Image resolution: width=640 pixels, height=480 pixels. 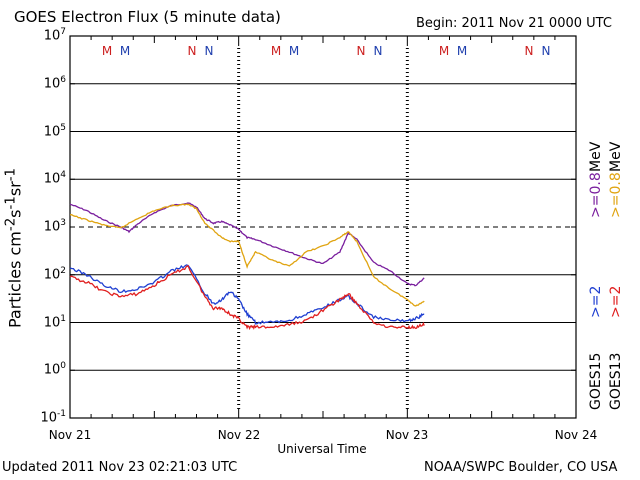 I want to click on y-axis-label: Particles cm-2s-1sr-1, so click(x=14, y=248).